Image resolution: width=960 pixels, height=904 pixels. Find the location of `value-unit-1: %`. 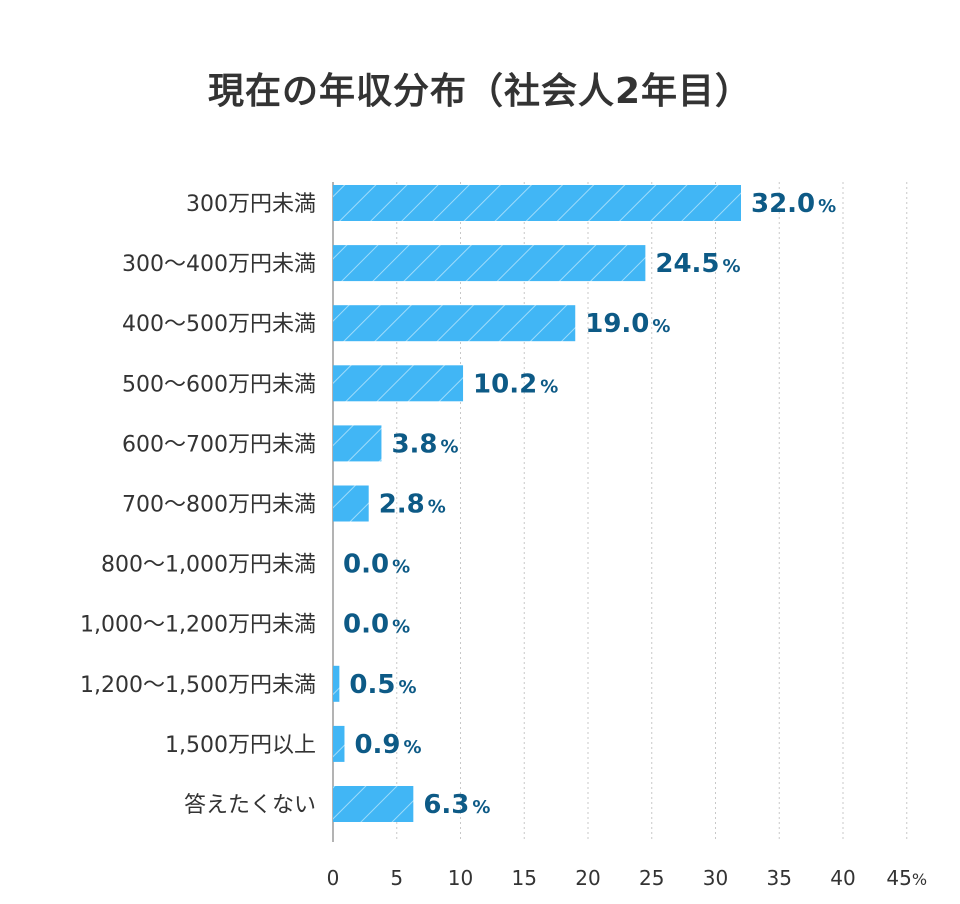

value-unit-1: % is located at coordinates (732, 266).